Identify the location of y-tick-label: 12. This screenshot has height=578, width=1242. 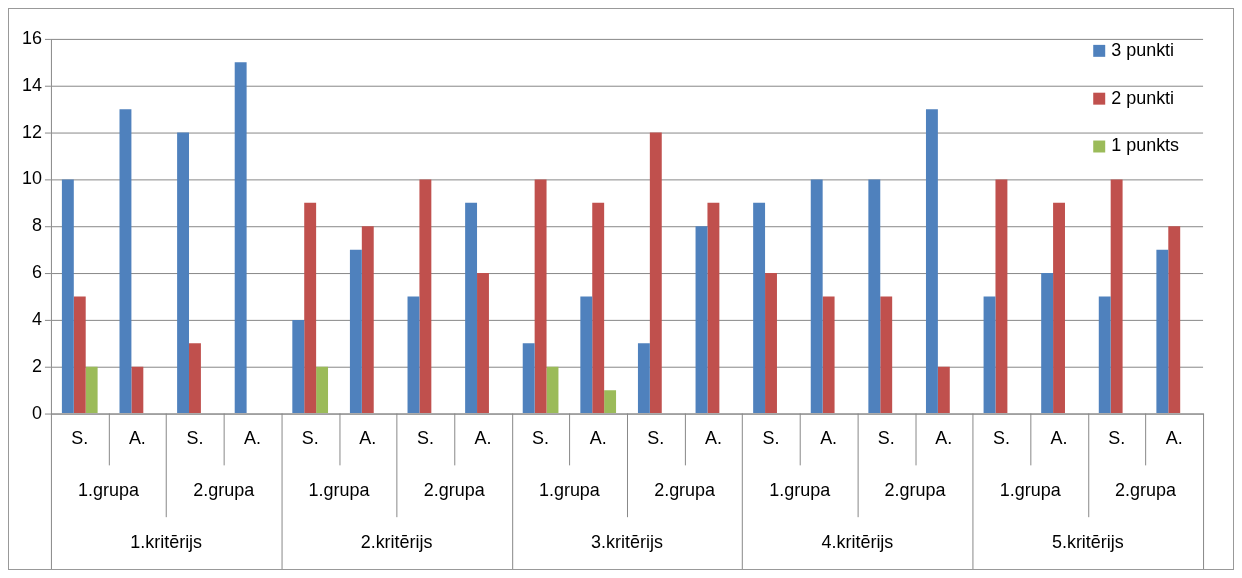
(32, 131).